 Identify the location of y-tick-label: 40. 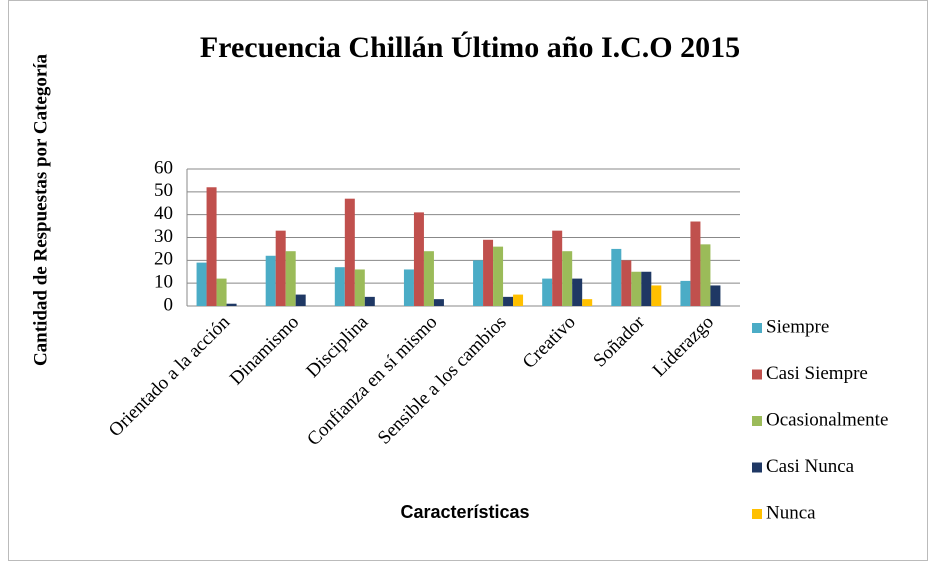
(163, 213).